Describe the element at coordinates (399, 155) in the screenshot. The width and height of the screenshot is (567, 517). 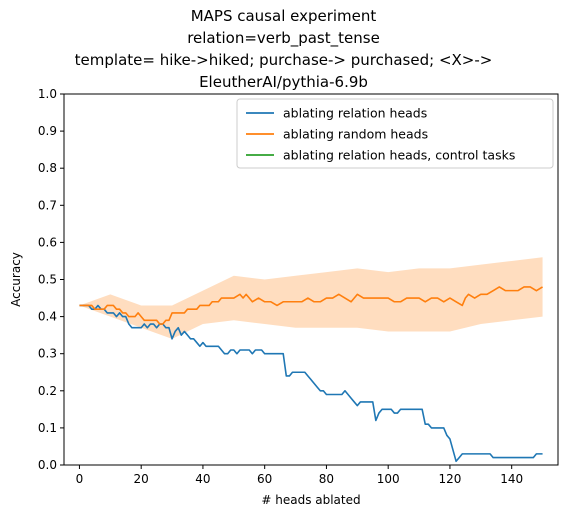
I see `legend-entry-2: ablating relation heads, control tasks` at that location.